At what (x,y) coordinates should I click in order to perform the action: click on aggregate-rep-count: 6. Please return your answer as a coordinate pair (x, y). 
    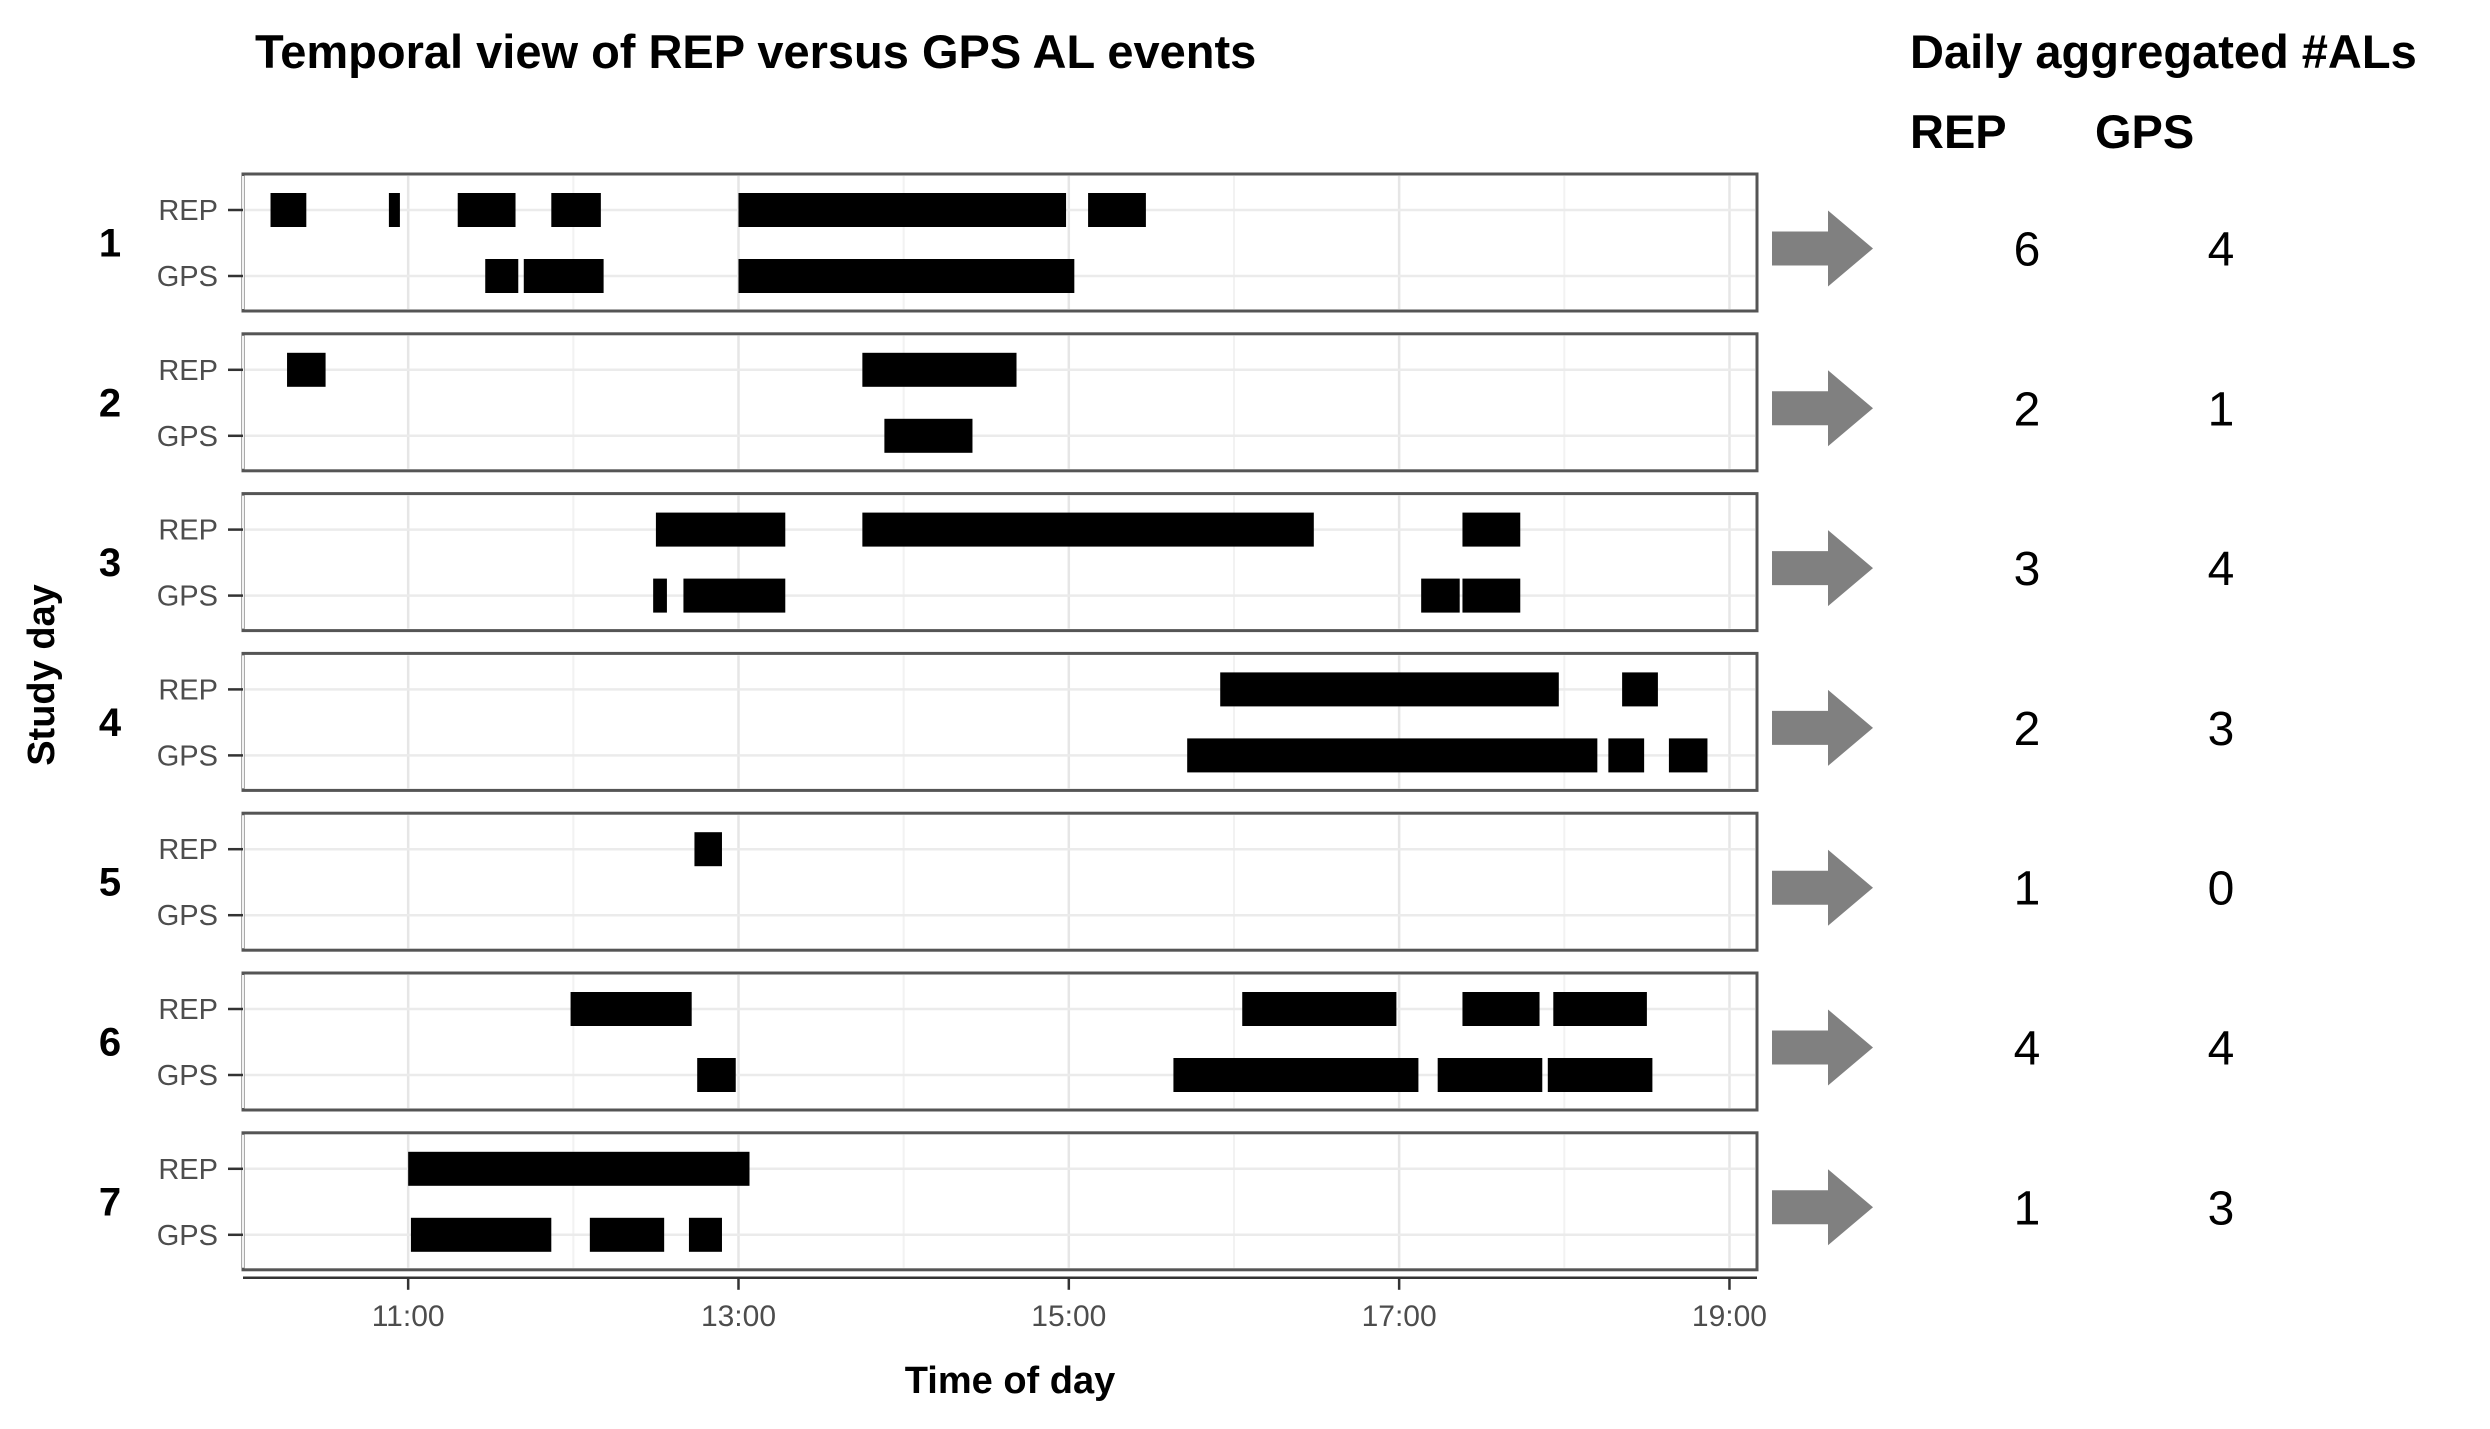
    Looking at the image, I should click on (2027, 250).